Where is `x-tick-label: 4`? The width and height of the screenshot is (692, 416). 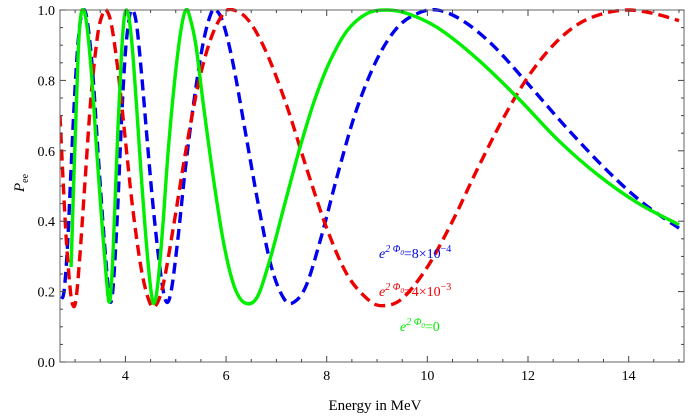
x-tick-label: 4 is located at coordinates (125, 376).